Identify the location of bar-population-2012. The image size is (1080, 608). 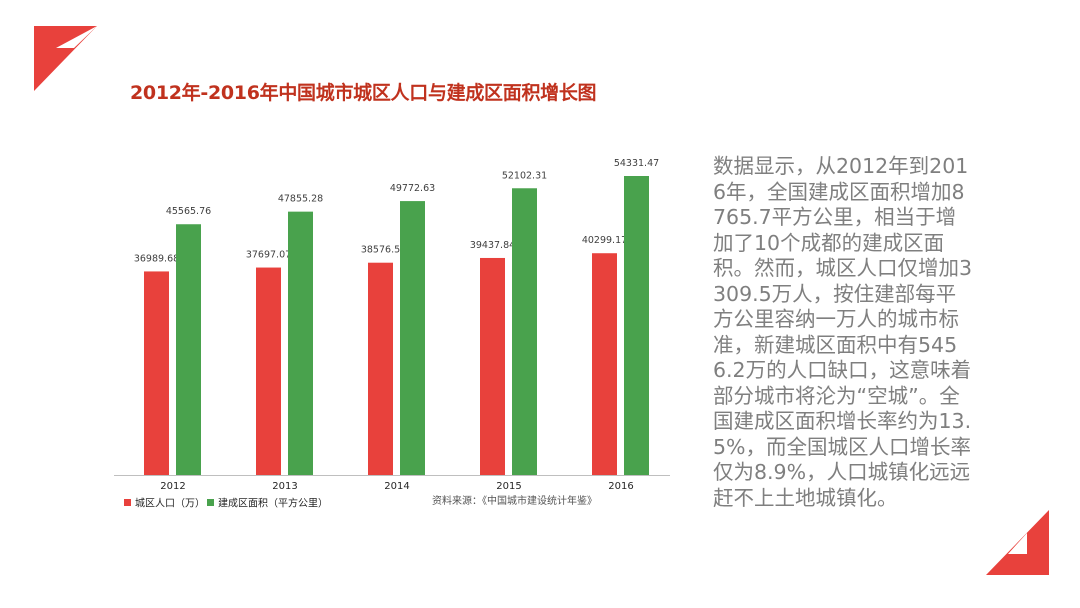
(156, 373).